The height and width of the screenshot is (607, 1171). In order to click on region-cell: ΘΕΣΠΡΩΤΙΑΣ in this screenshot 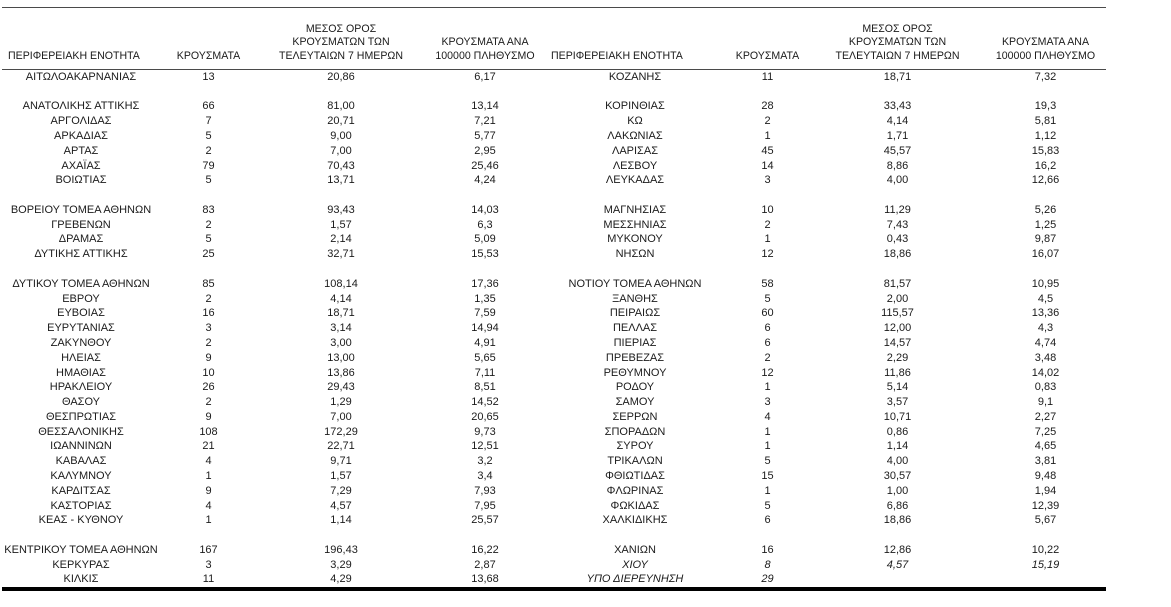, I will do `click(81, 416)`.